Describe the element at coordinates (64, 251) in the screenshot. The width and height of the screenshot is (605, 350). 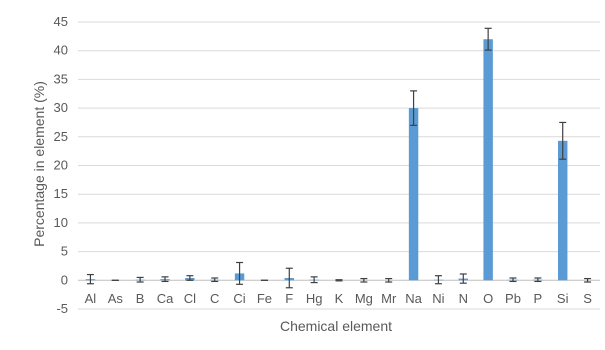
I see `y-tick-label: 5` at that location.